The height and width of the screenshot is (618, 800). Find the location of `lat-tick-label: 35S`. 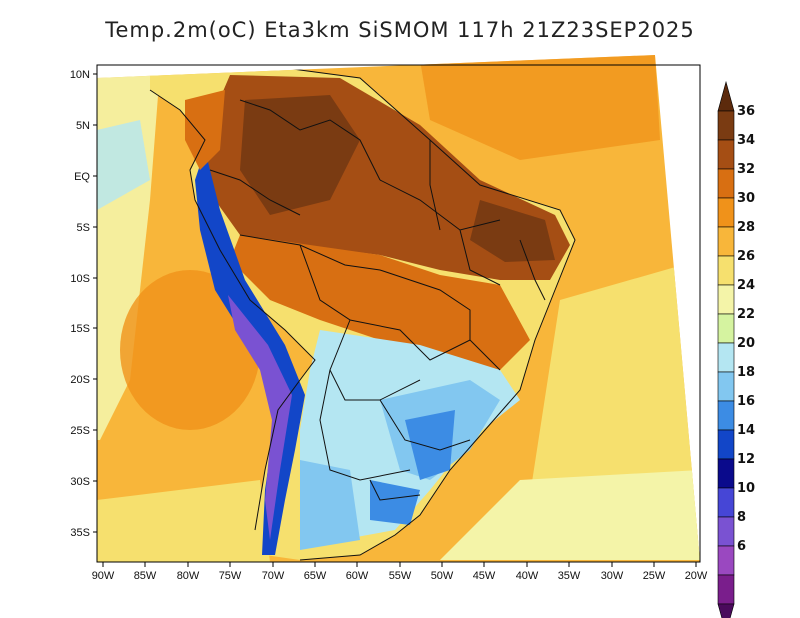

lat-tick-label: 35S is located at coordinates (80, 533).